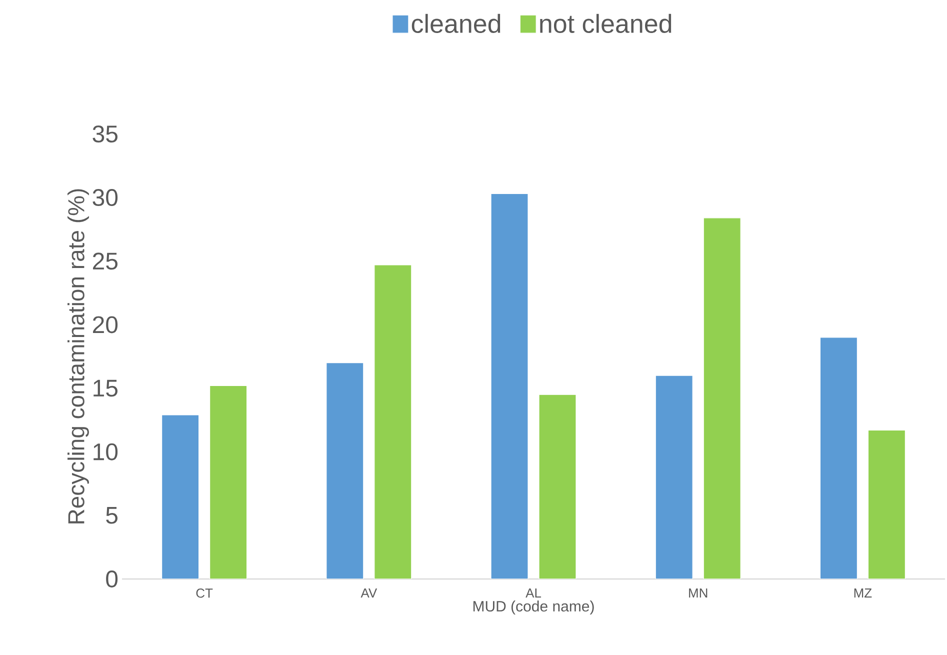  I want to click on x-axis-title: MUD (code name), so click(533, 607).